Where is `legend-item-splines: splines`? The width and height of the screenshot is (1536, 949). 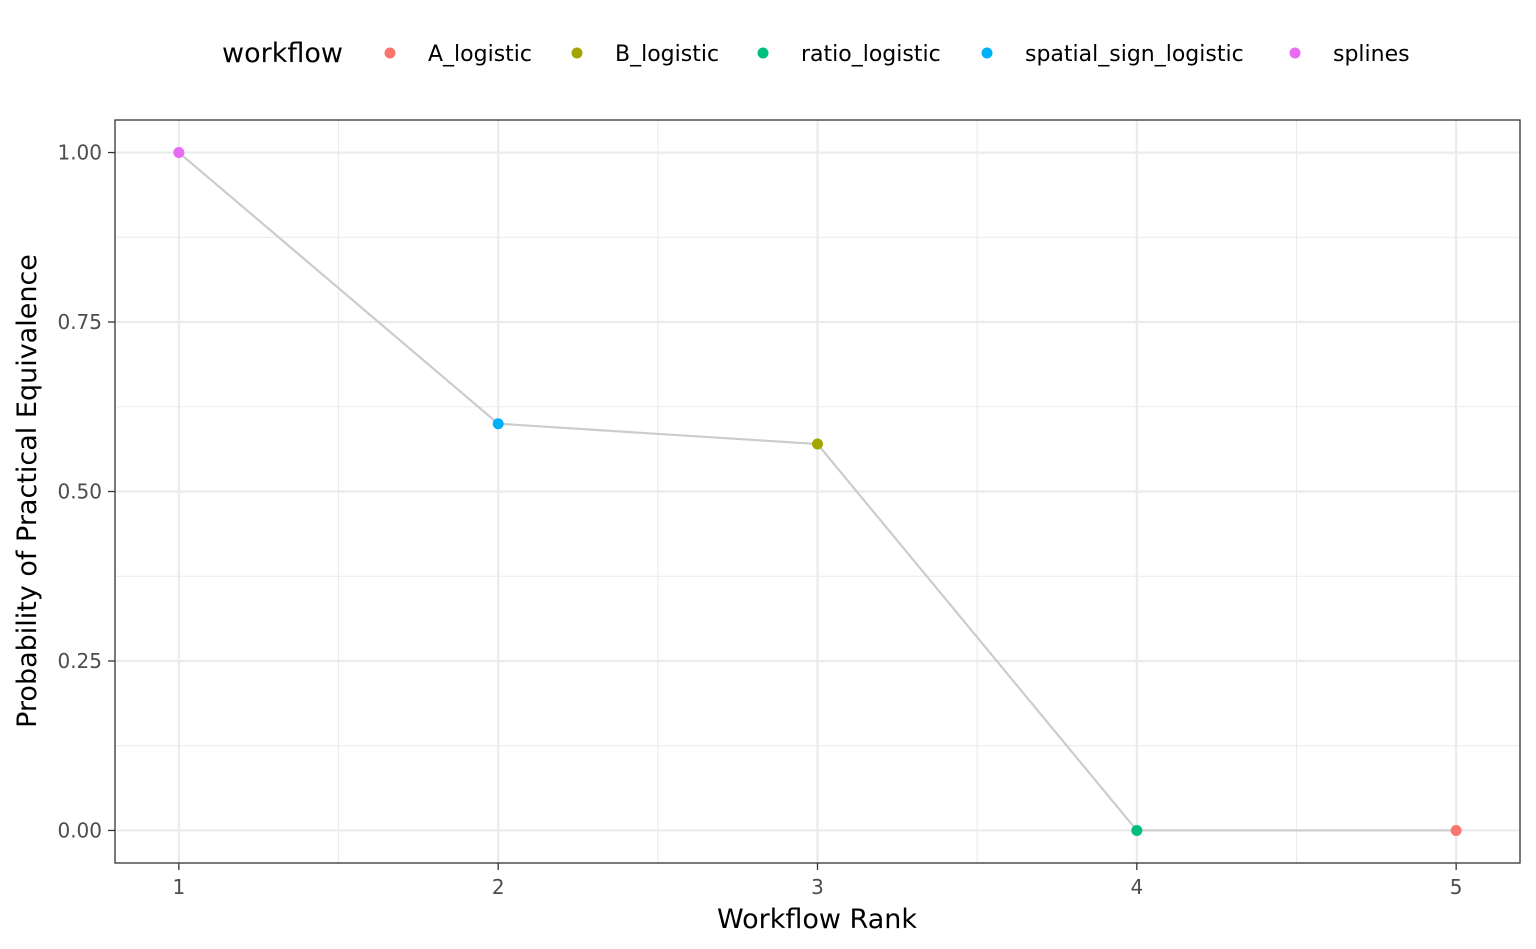
legend-item-splines: splines is located at coordinates (1349, 54).